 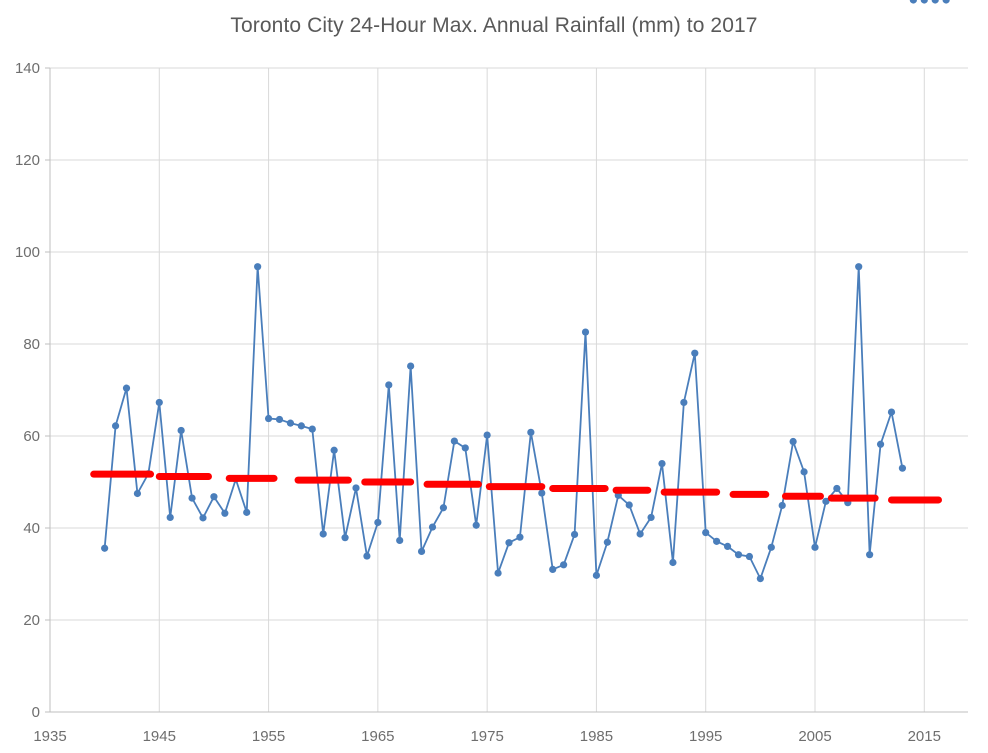 I want to click on x-tick-label: 1955, so click(x=268, y=736).